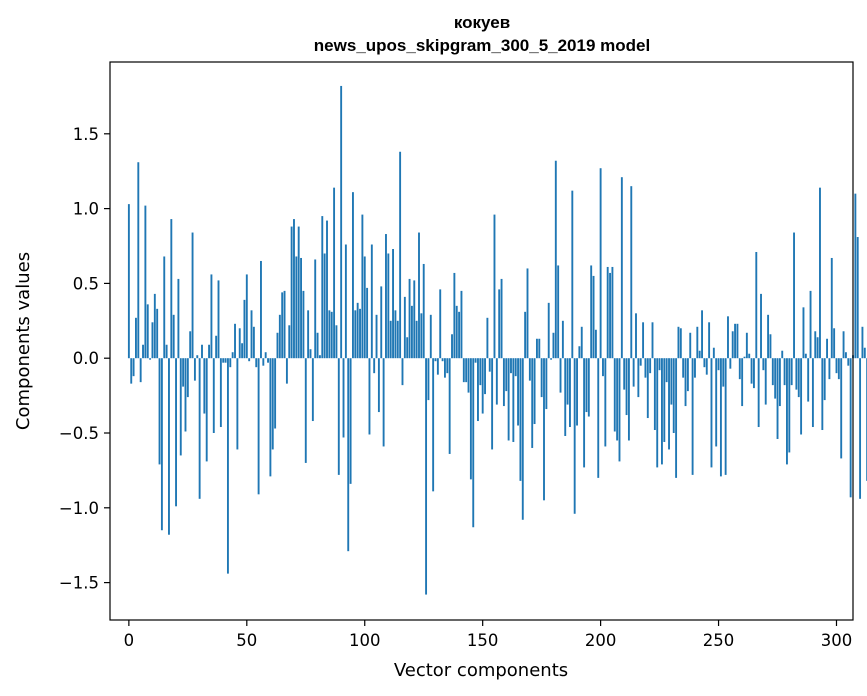  I want to click on y-axis-ticks: −1.5 −1.0 −0.5 0.0 0.5 1.0 1.5, so click(84, 359).